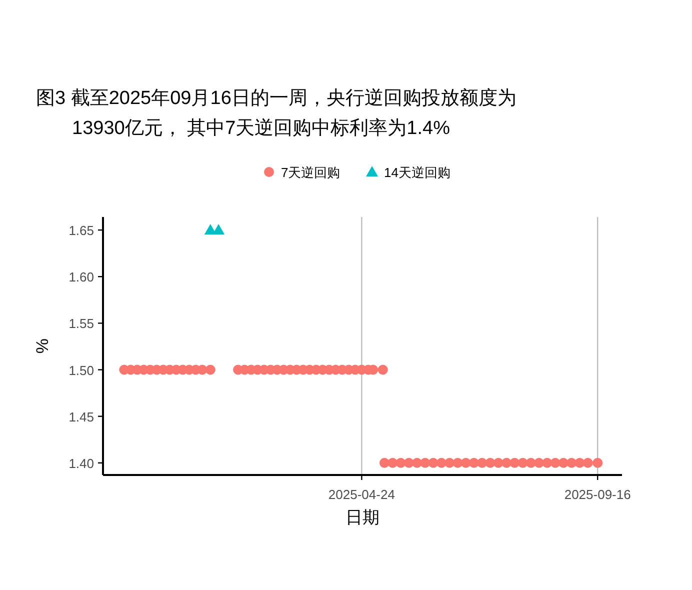 This screenshot has width=692, height=590. What do you see at coordinates (81, 230) in the screenshot?
I see `y-tick-label: 1.65` at bounding box center [81, 230].